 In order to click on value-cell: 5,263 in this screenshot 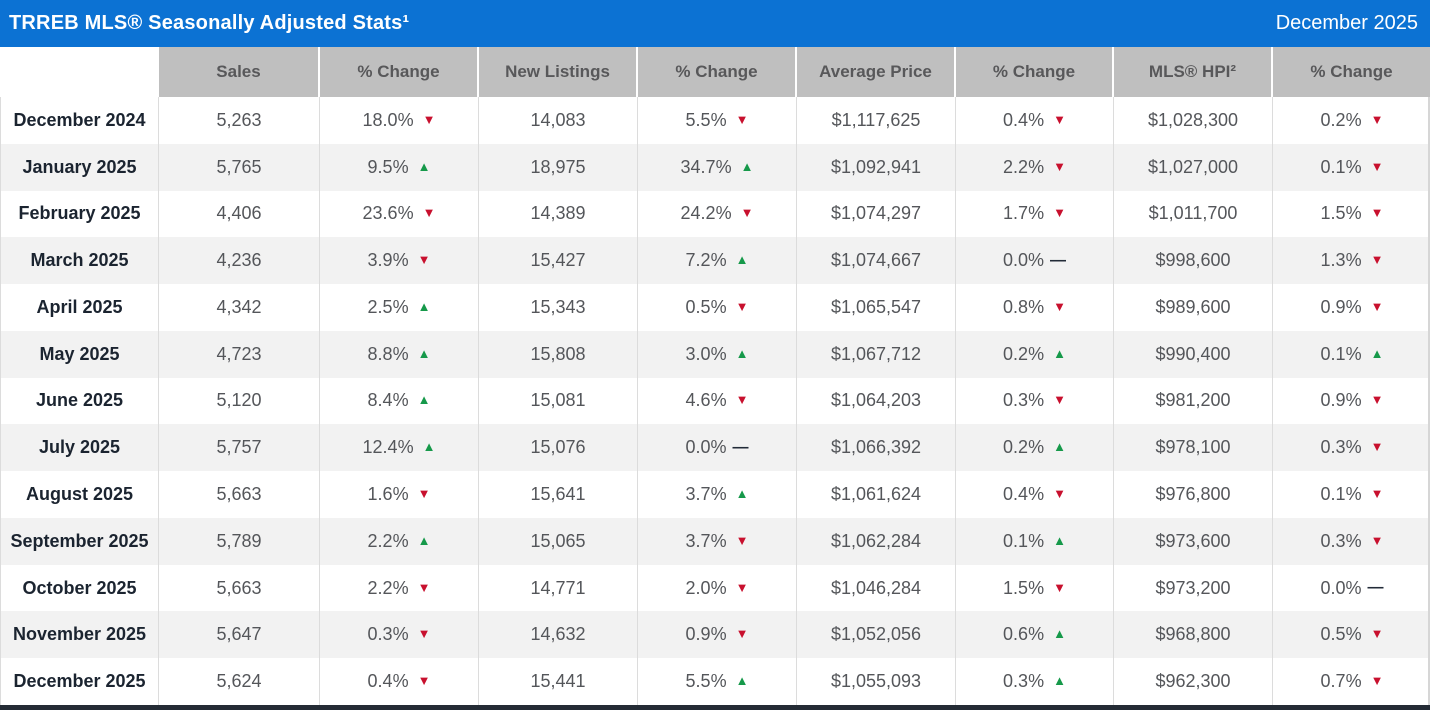, I will do `click(238, 120)`.